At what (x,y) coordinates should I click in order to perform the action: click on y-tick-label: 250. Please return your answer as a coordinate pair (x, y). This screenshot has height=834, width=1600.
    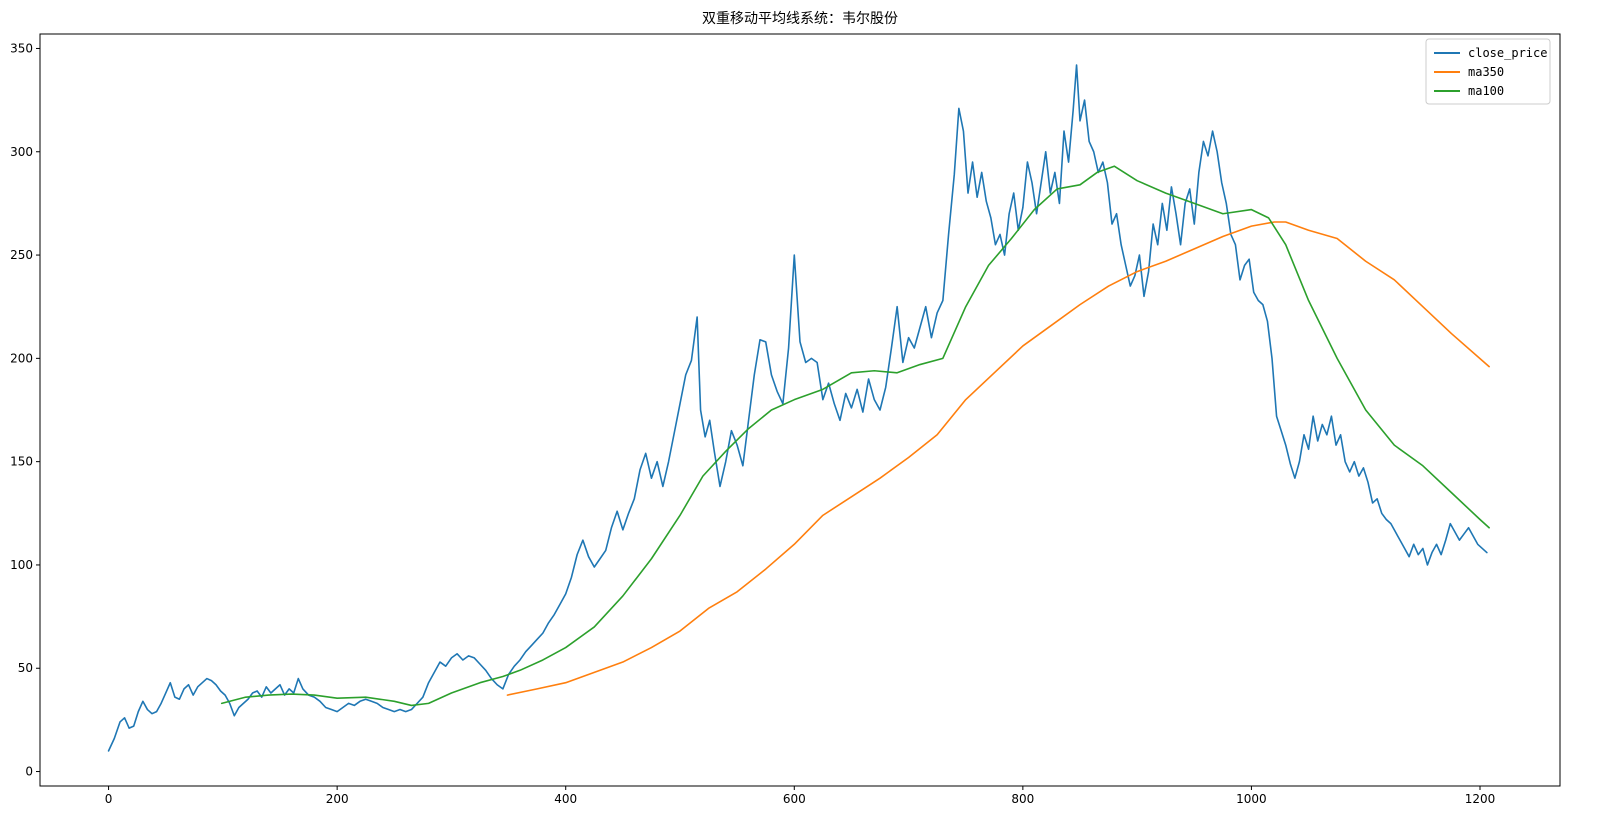
    Looking at the image, I should click on (21, 255).